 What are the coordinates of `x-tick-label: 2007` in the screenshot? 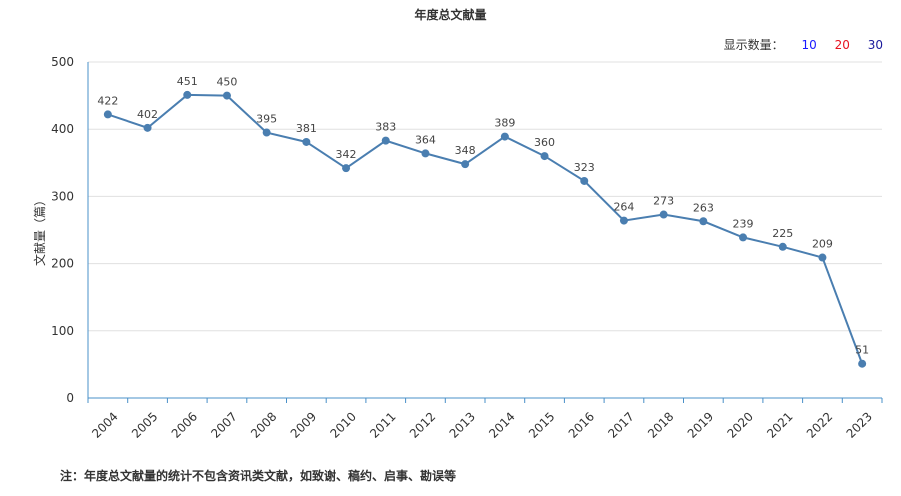 It's located at (223, 424).